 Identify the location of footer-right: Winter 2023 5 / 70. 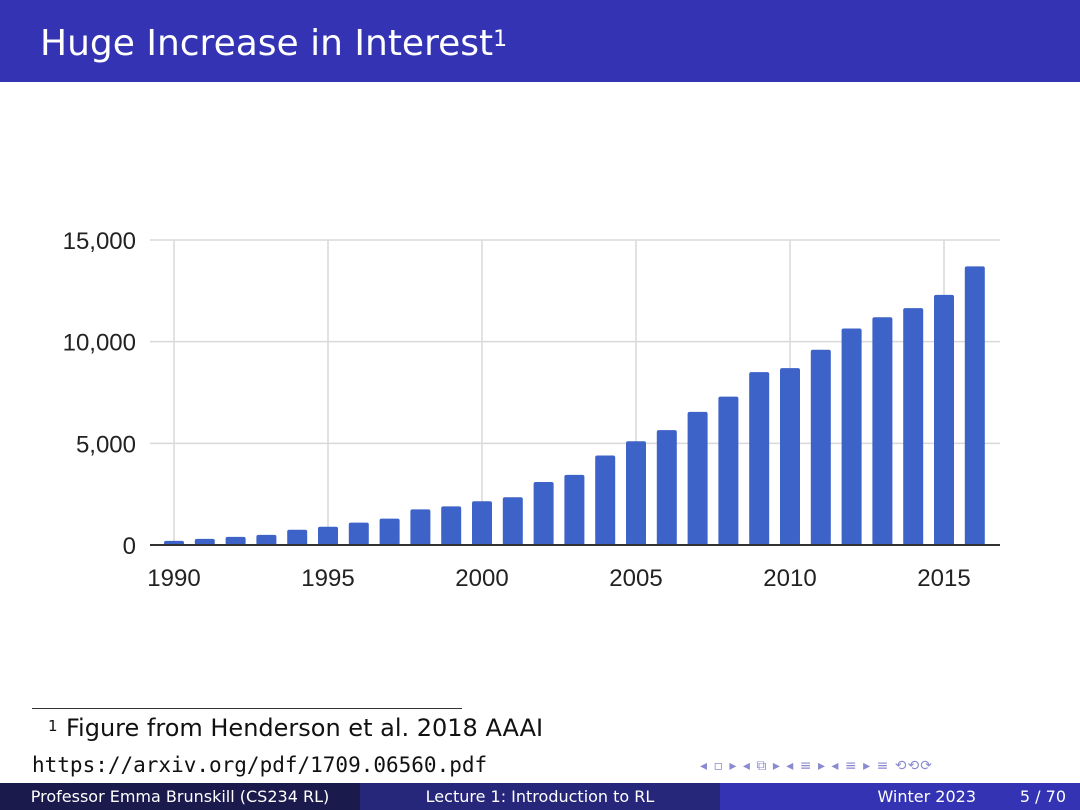
(900, 796).